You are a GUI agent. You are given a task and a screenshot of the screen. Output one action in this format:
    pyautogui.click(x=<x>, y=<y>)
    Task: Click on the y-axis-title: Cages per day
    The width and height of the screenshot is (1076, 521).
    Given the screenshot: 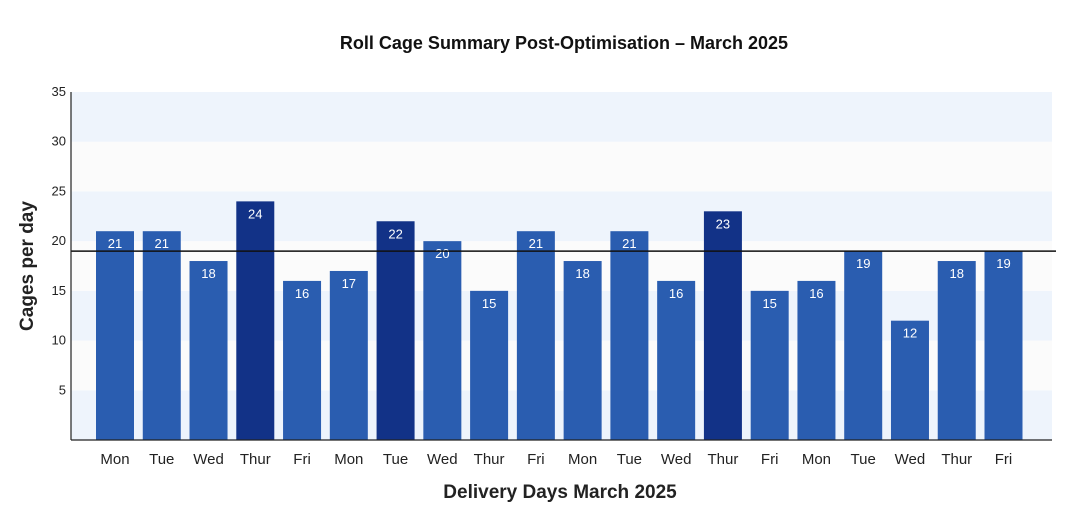 What is the action you would take?
    pyautogui.click(x=27, y=266)
    